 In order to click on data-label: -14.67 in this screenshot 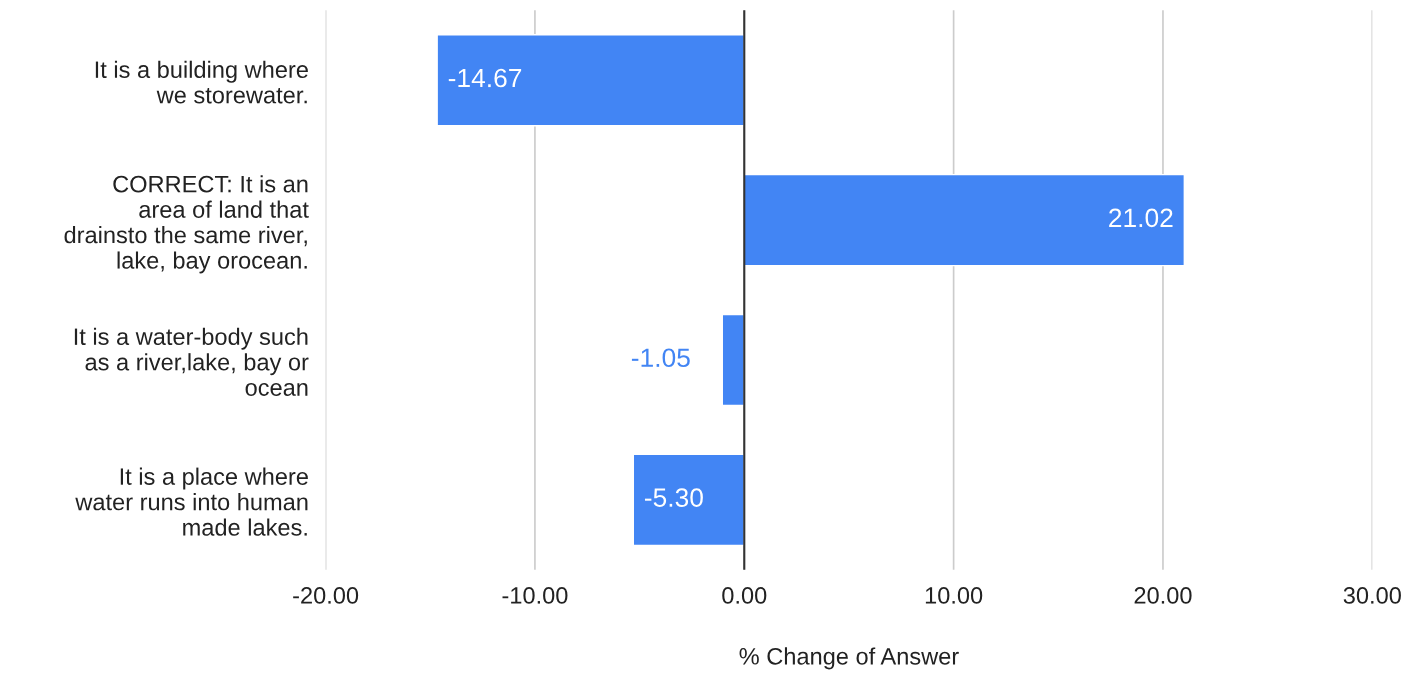, I will do `click(485, 78)`.